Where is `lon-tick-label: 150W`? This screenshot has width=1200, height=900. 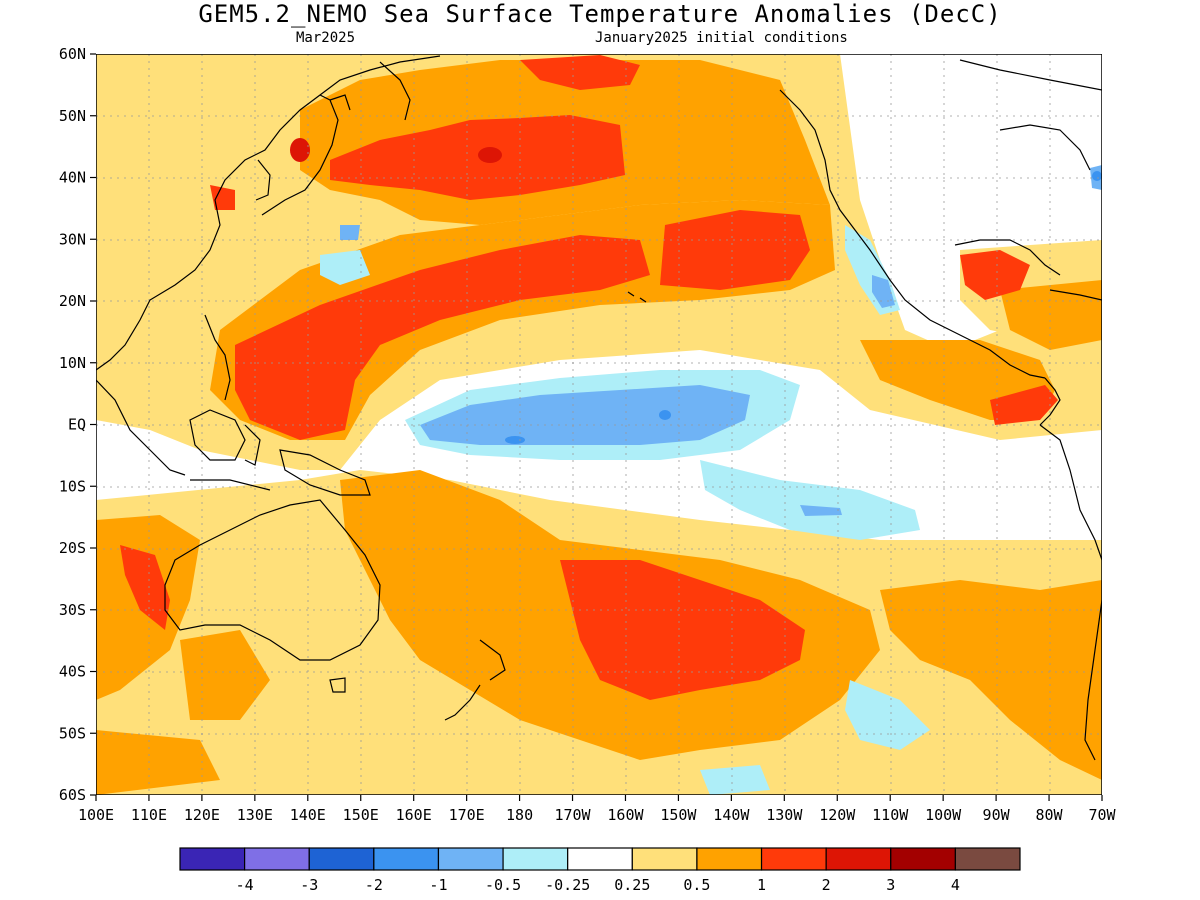 lon-tick-label: 150W is located at coordinates (678, 815).